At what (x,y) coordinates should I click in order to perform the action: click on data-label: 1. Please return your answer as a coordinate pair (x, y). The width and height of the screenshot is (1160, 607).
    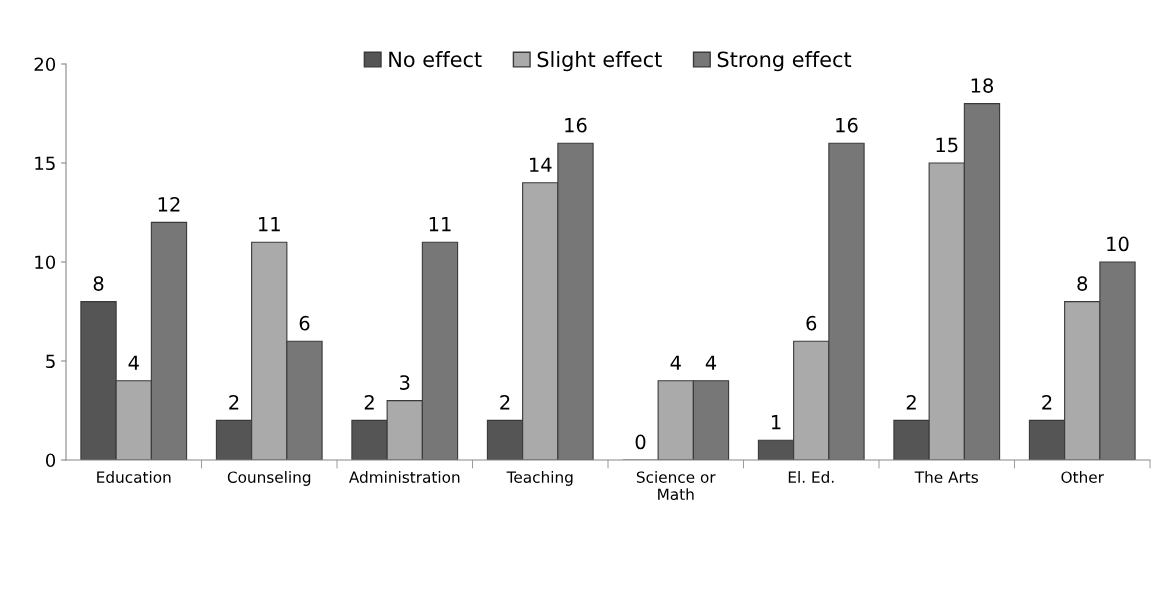
    Looking at the image, I should click on (776, 422).